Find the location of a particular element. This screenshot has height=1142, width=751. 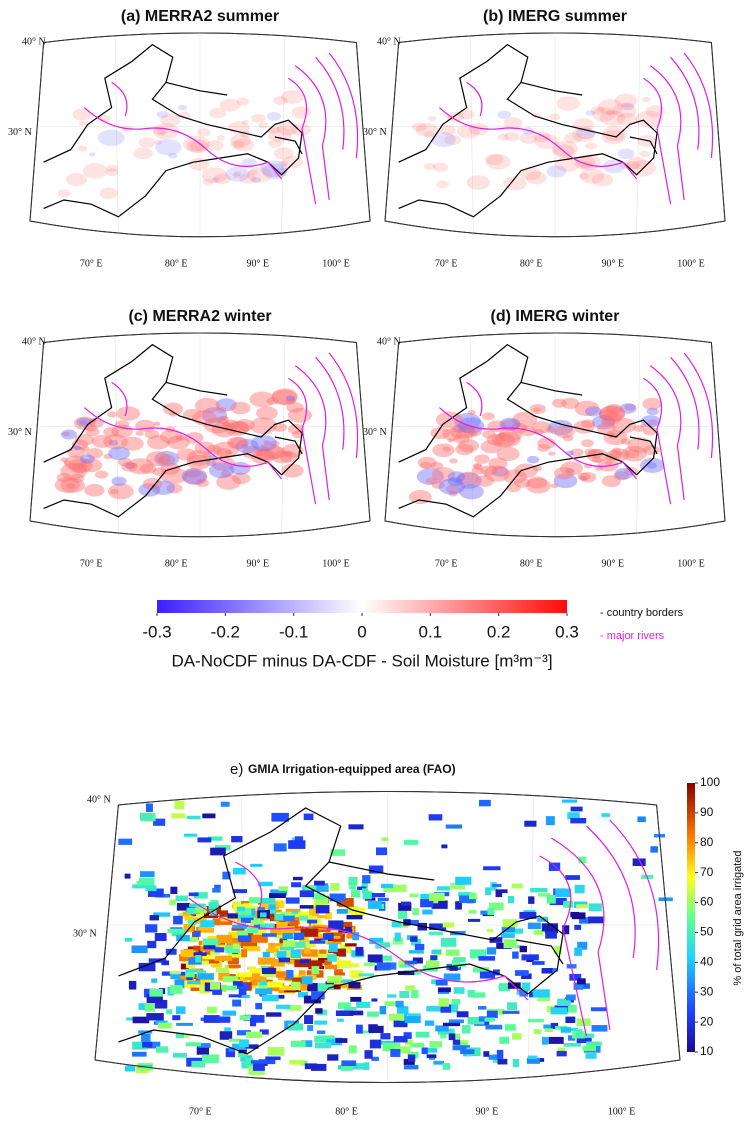

panel-title: (d) IMERG winter is located at coordinates (555, 316).